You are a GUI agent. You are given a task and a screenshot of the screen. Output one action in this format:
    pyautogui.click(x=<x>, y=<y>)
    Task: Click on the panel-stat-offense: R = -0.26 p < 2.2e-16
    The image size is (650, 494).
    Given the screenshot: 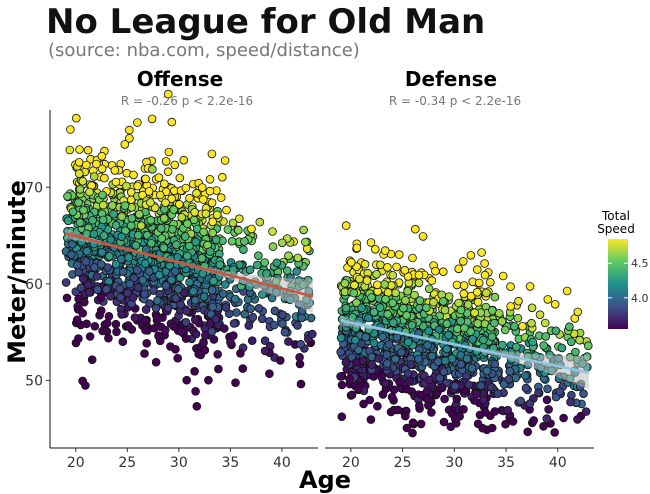 What is the action you would take?
    pyautogui.click(x=187, y=101)
    